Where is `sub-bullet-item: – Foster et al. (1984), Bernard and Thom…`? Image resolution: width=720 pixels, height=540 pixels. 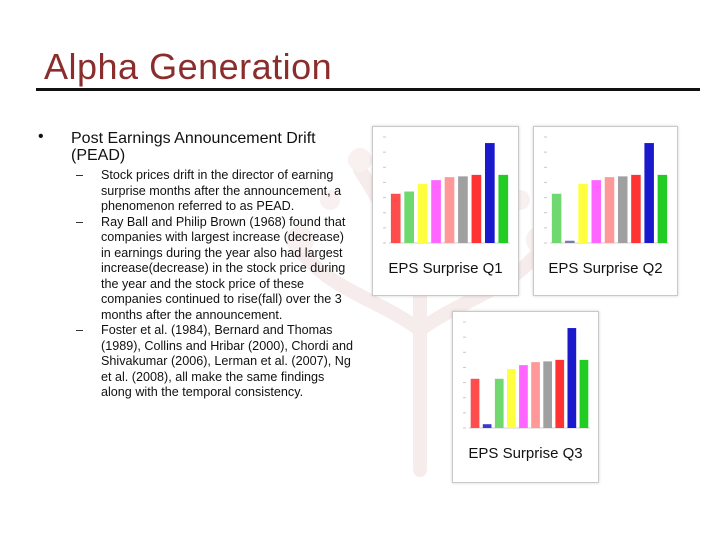 sub-bullet-item: – Foster et al. (1984), Bernard and Thom… is located at coordinates (216, 362).